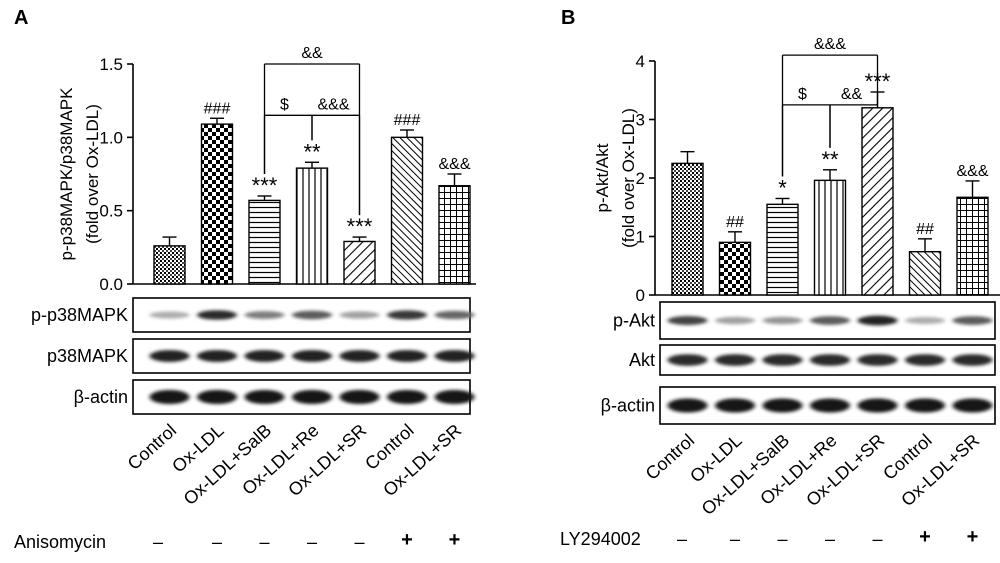  What do you see at coordinates (782, 187) in the screenshot?
I see `significance-label: *` at bounding box center [782, 187].